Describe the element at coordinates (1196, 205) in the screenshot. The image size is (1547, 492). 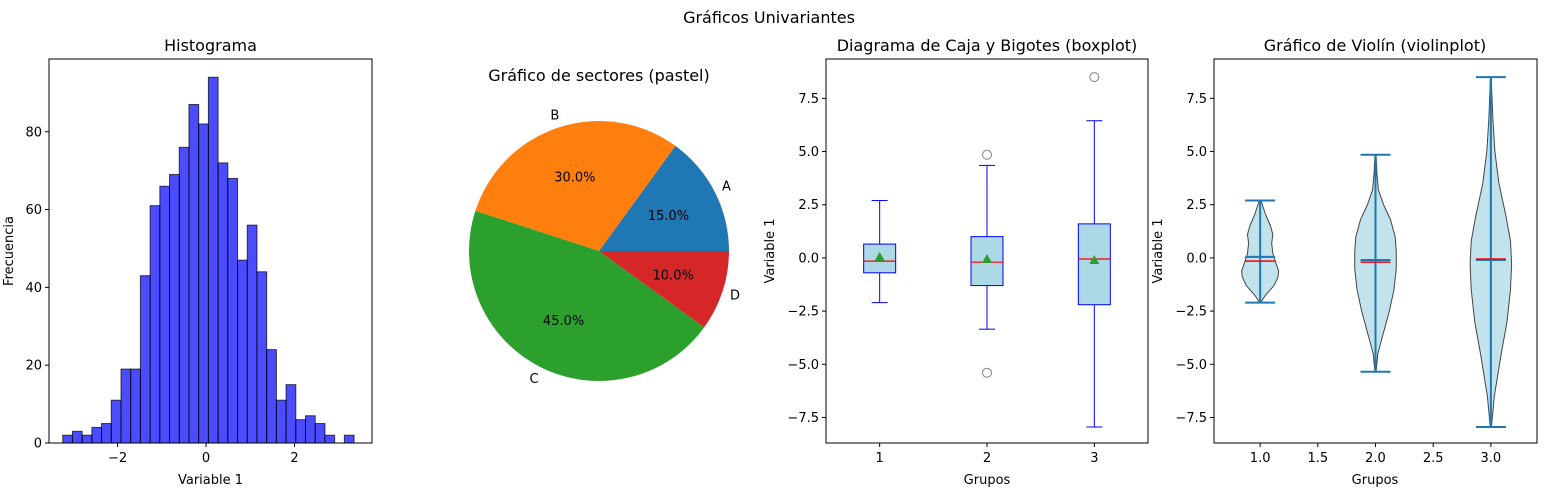
I see `violin-y-tick-label: 2.5` at that location.